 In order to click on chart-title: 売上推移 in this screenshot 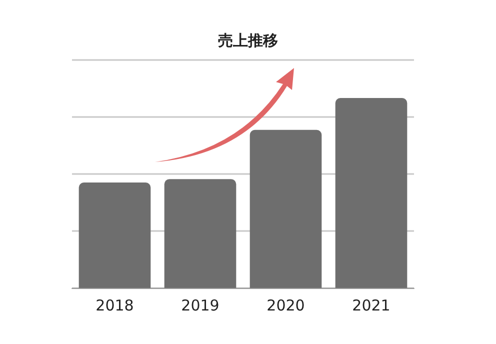, I will do `click(248, 41)`.